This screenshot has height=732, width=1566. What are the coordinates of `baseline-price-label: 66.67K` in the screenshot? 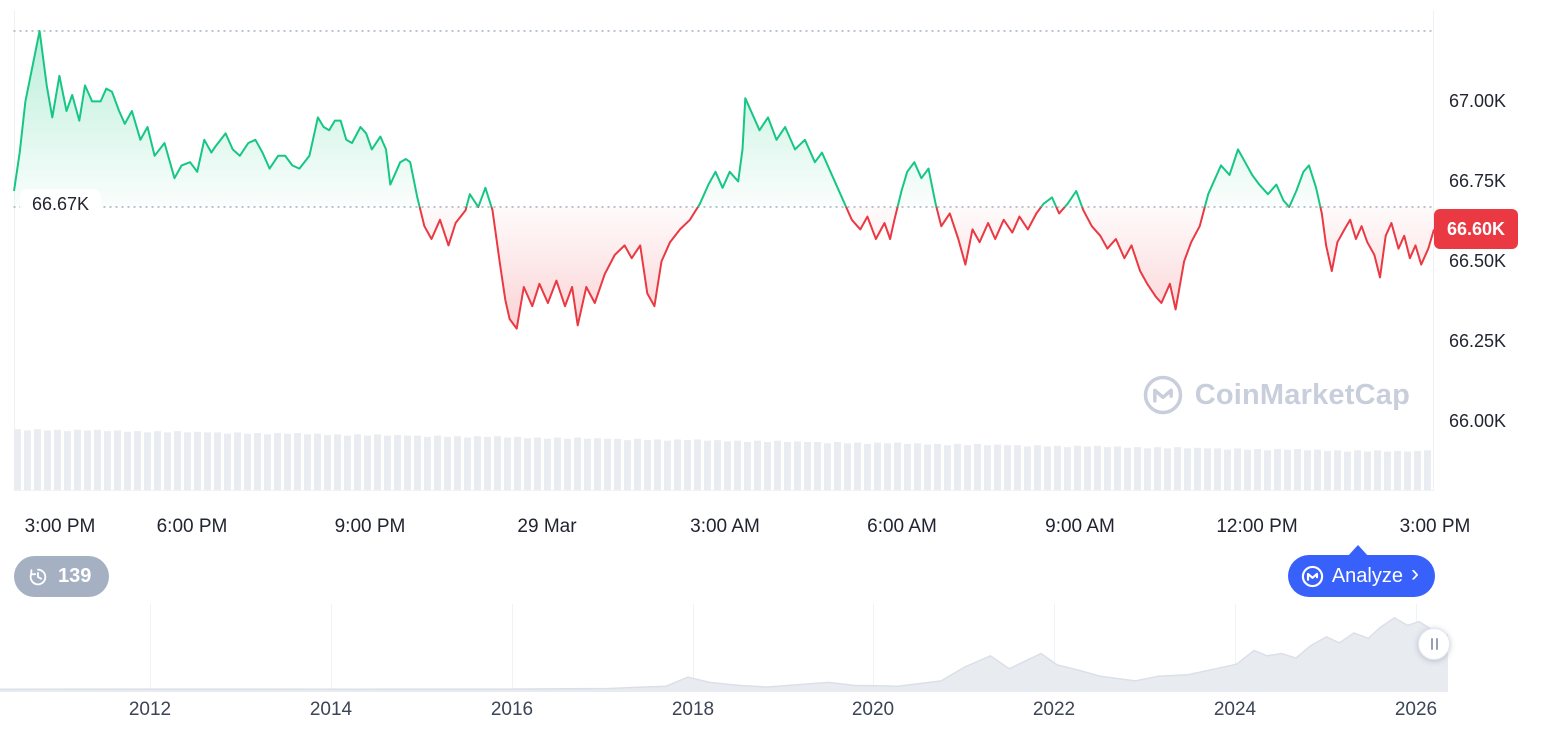 It's located at (61, 204).